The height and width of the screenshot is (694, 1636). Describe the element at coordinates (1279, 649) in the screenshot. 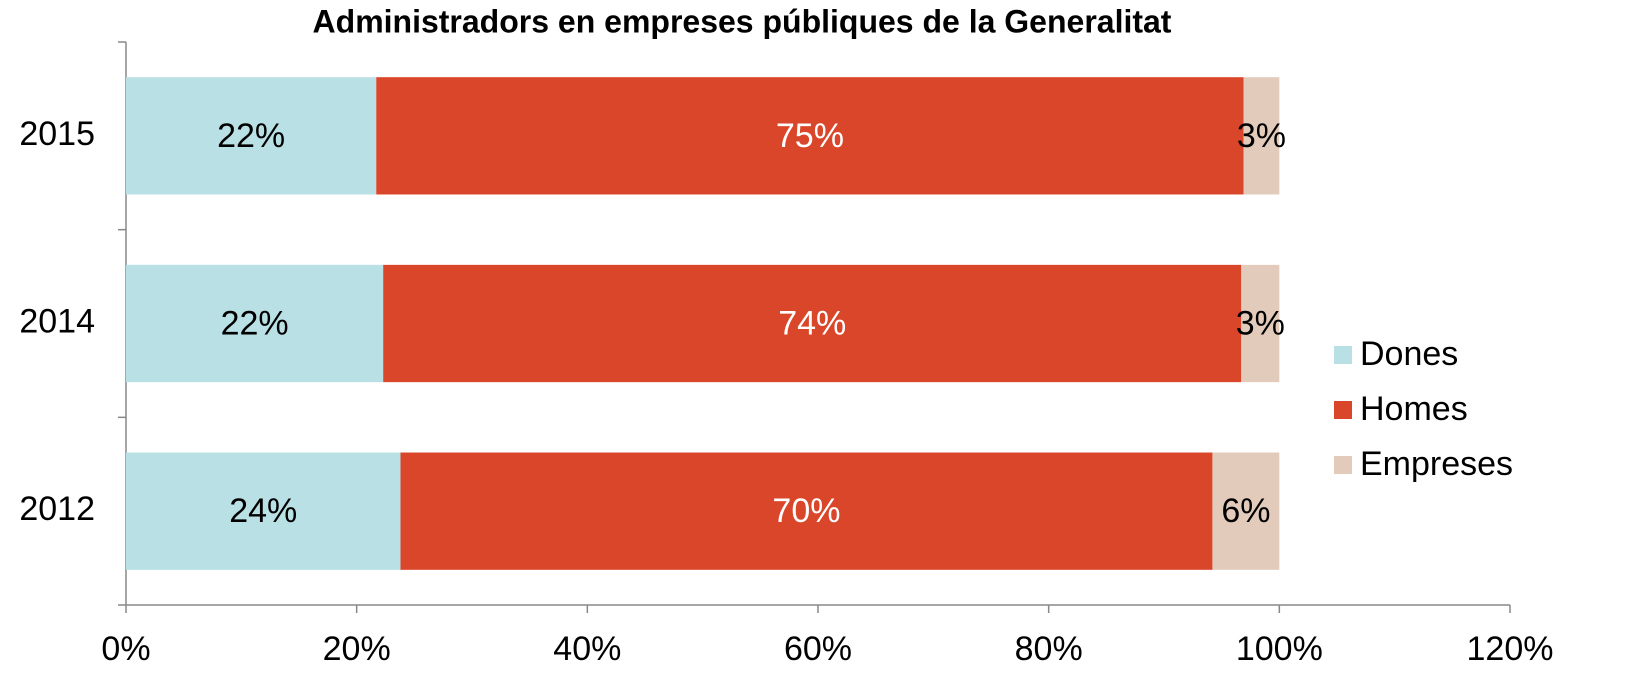

I see `x-tick-label: 100%` at that location.